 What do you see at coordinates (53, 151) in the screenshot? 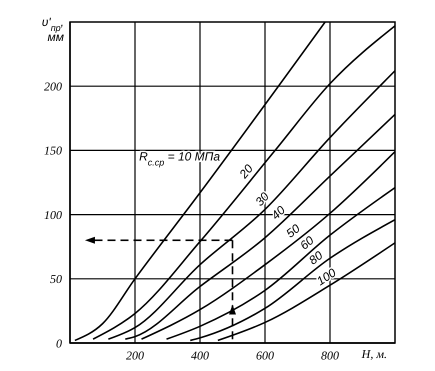
I see `y-tick-label: 150` at bounding box center [53, 151].